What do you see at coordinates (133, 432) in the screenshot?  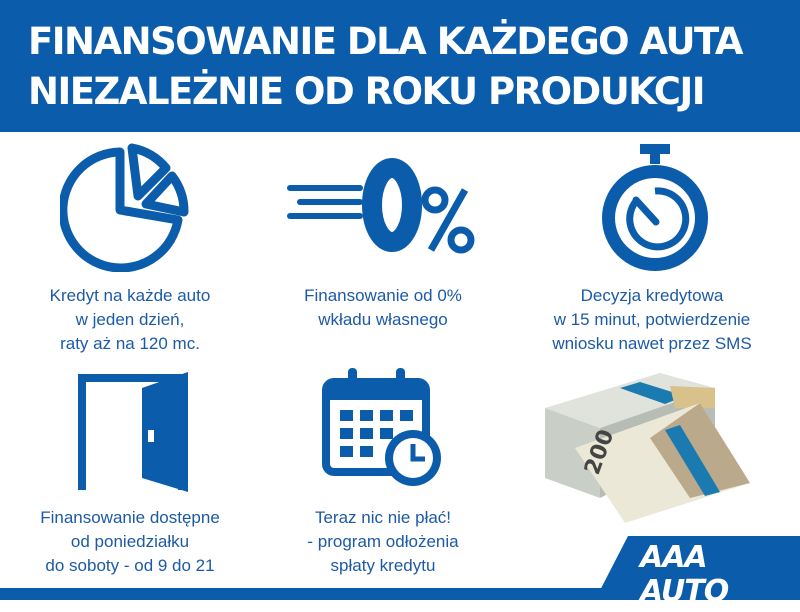 I see `open-door-icon` at bounding box center [133, 432].